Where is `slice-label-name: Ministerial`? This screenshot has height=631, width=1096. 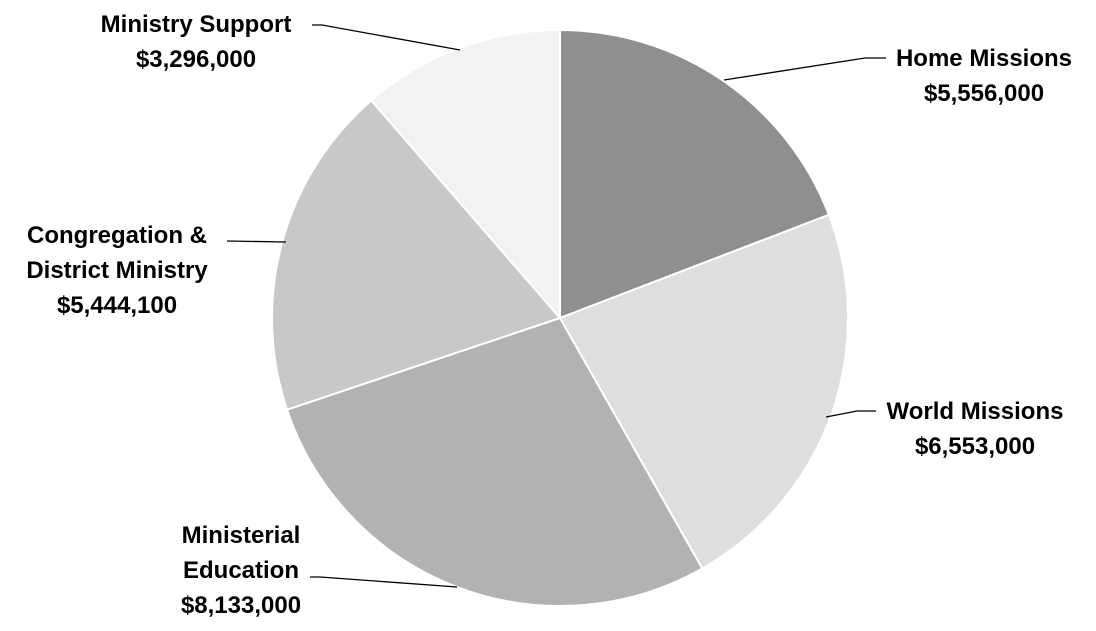 slice-label-name: Ministerial is located at coordinates (241, 535).